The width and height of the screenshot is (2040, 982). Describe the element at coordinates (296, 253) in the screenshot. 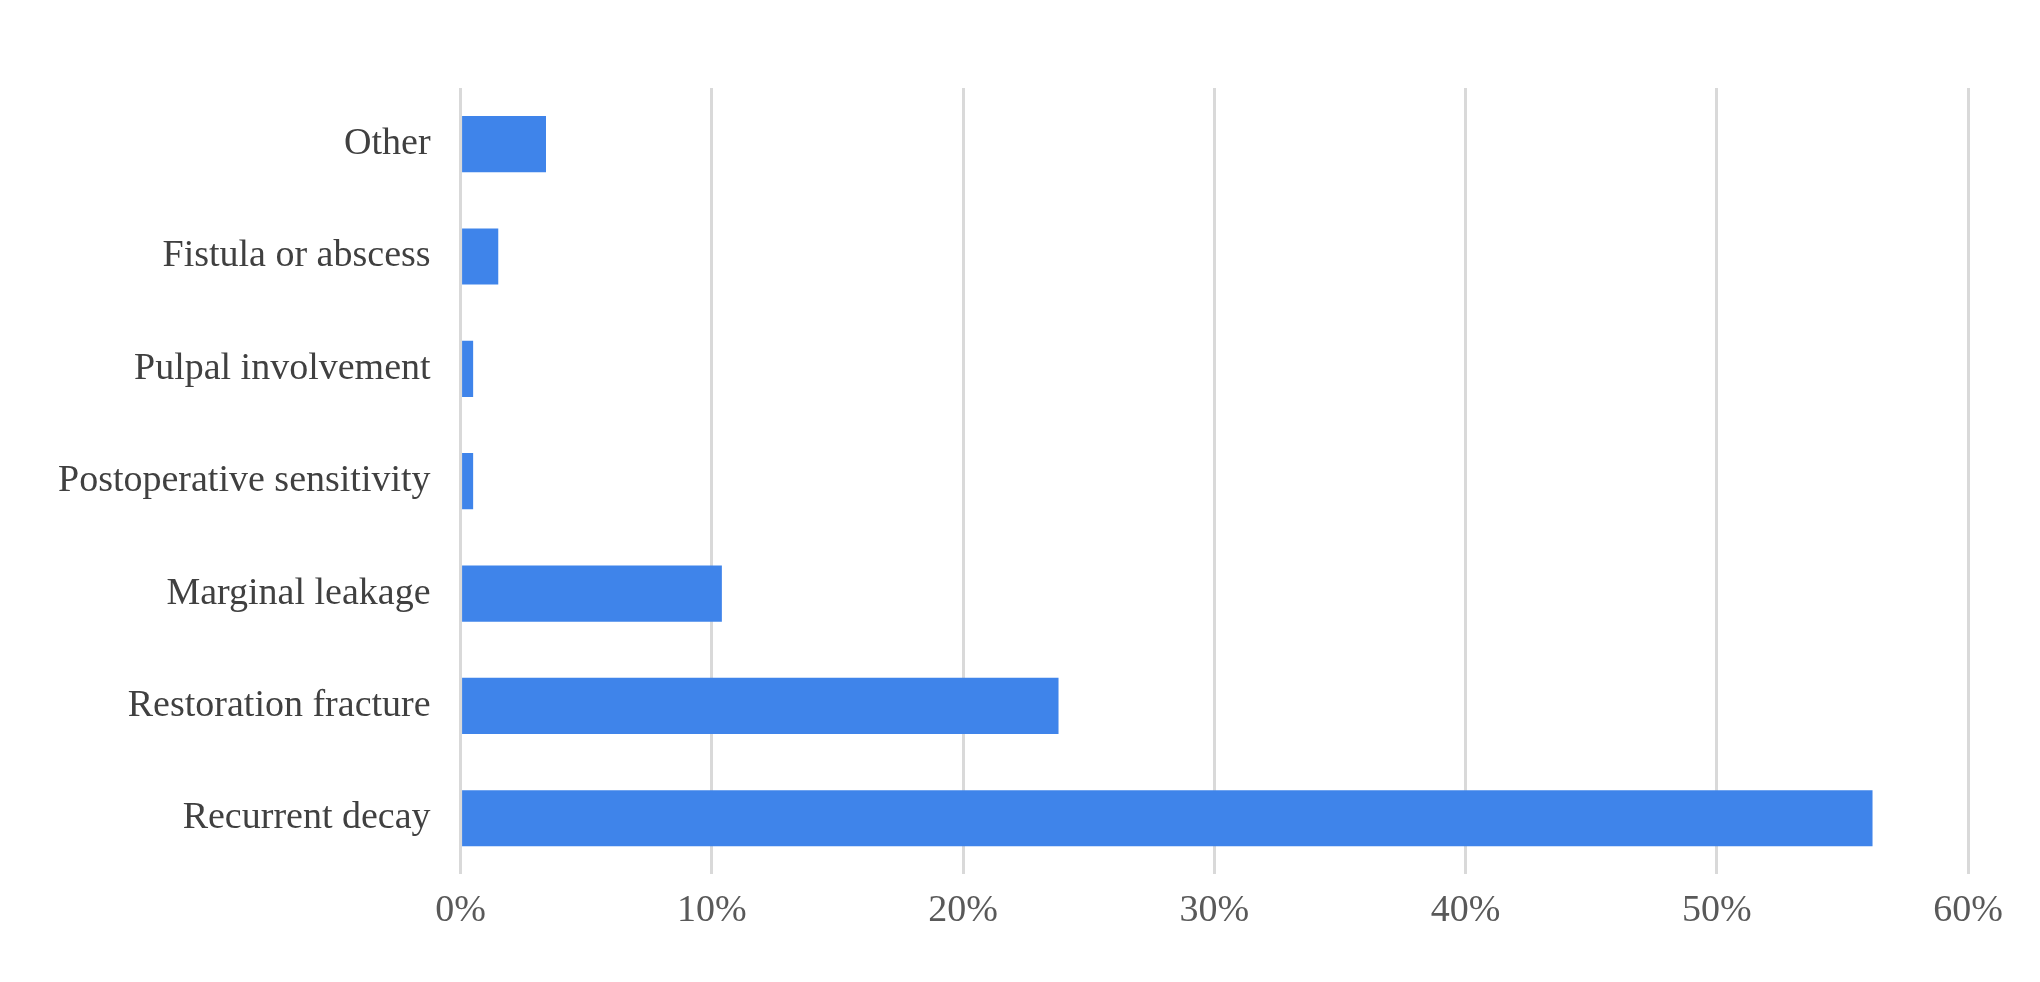

I see `y-tick-label: Fistula or abscess` at that location.